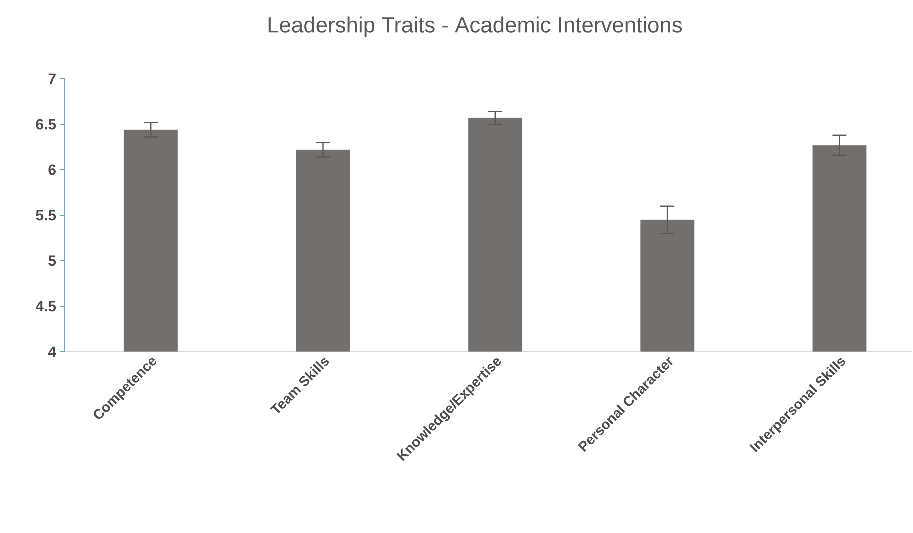  I want to click on y-tick-label: 6.5, so click(46, 124).